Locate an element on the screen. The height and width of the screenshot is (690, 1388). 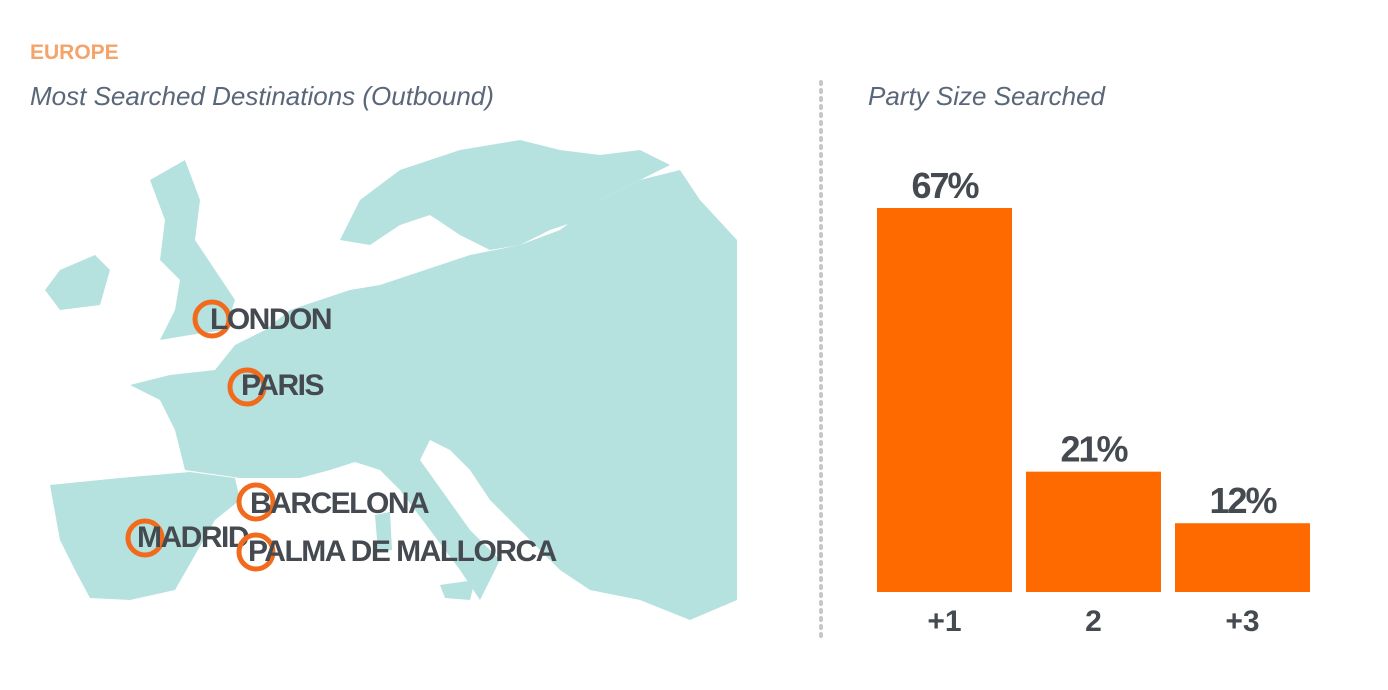
map-title: Most Searched Destinations (Outbound) is located at coordinates (262, 96).